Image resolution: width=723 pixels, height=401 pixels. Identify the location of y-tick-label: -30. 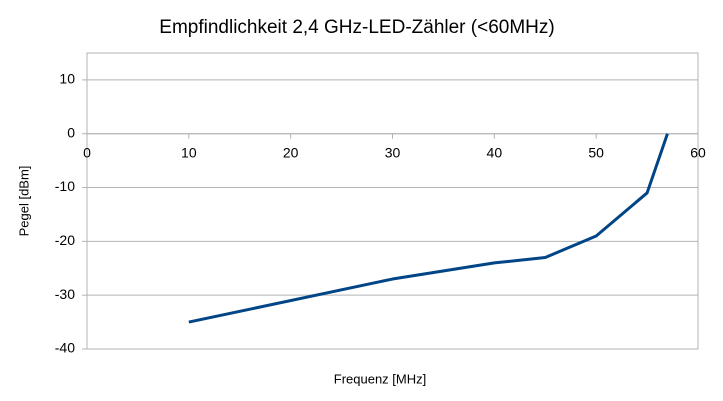
(65, 294).